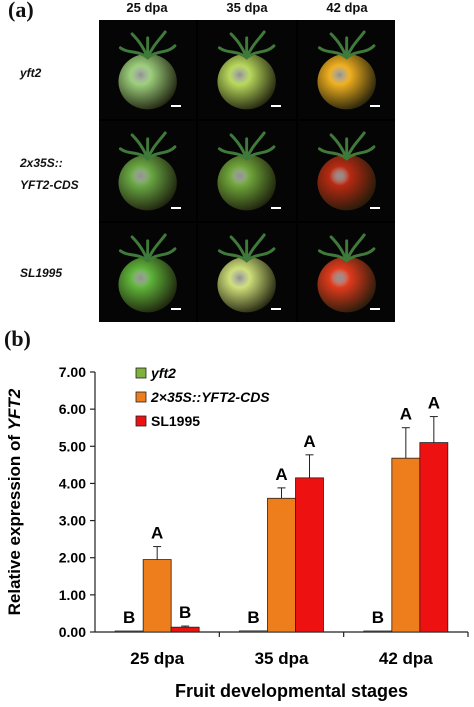  What do you see at coordinates (60, 73) in the screenshot?
I see `row-label-yft2: yft2` at bounding box center [60, 73].